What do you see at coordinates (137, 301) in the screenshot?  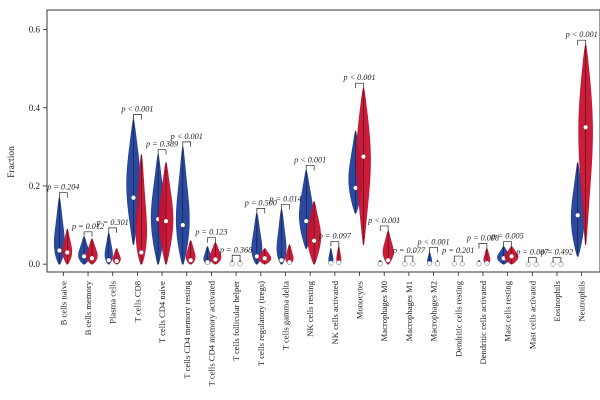 I see `category-label: T cells CD8` at bounding box center [137, 301].